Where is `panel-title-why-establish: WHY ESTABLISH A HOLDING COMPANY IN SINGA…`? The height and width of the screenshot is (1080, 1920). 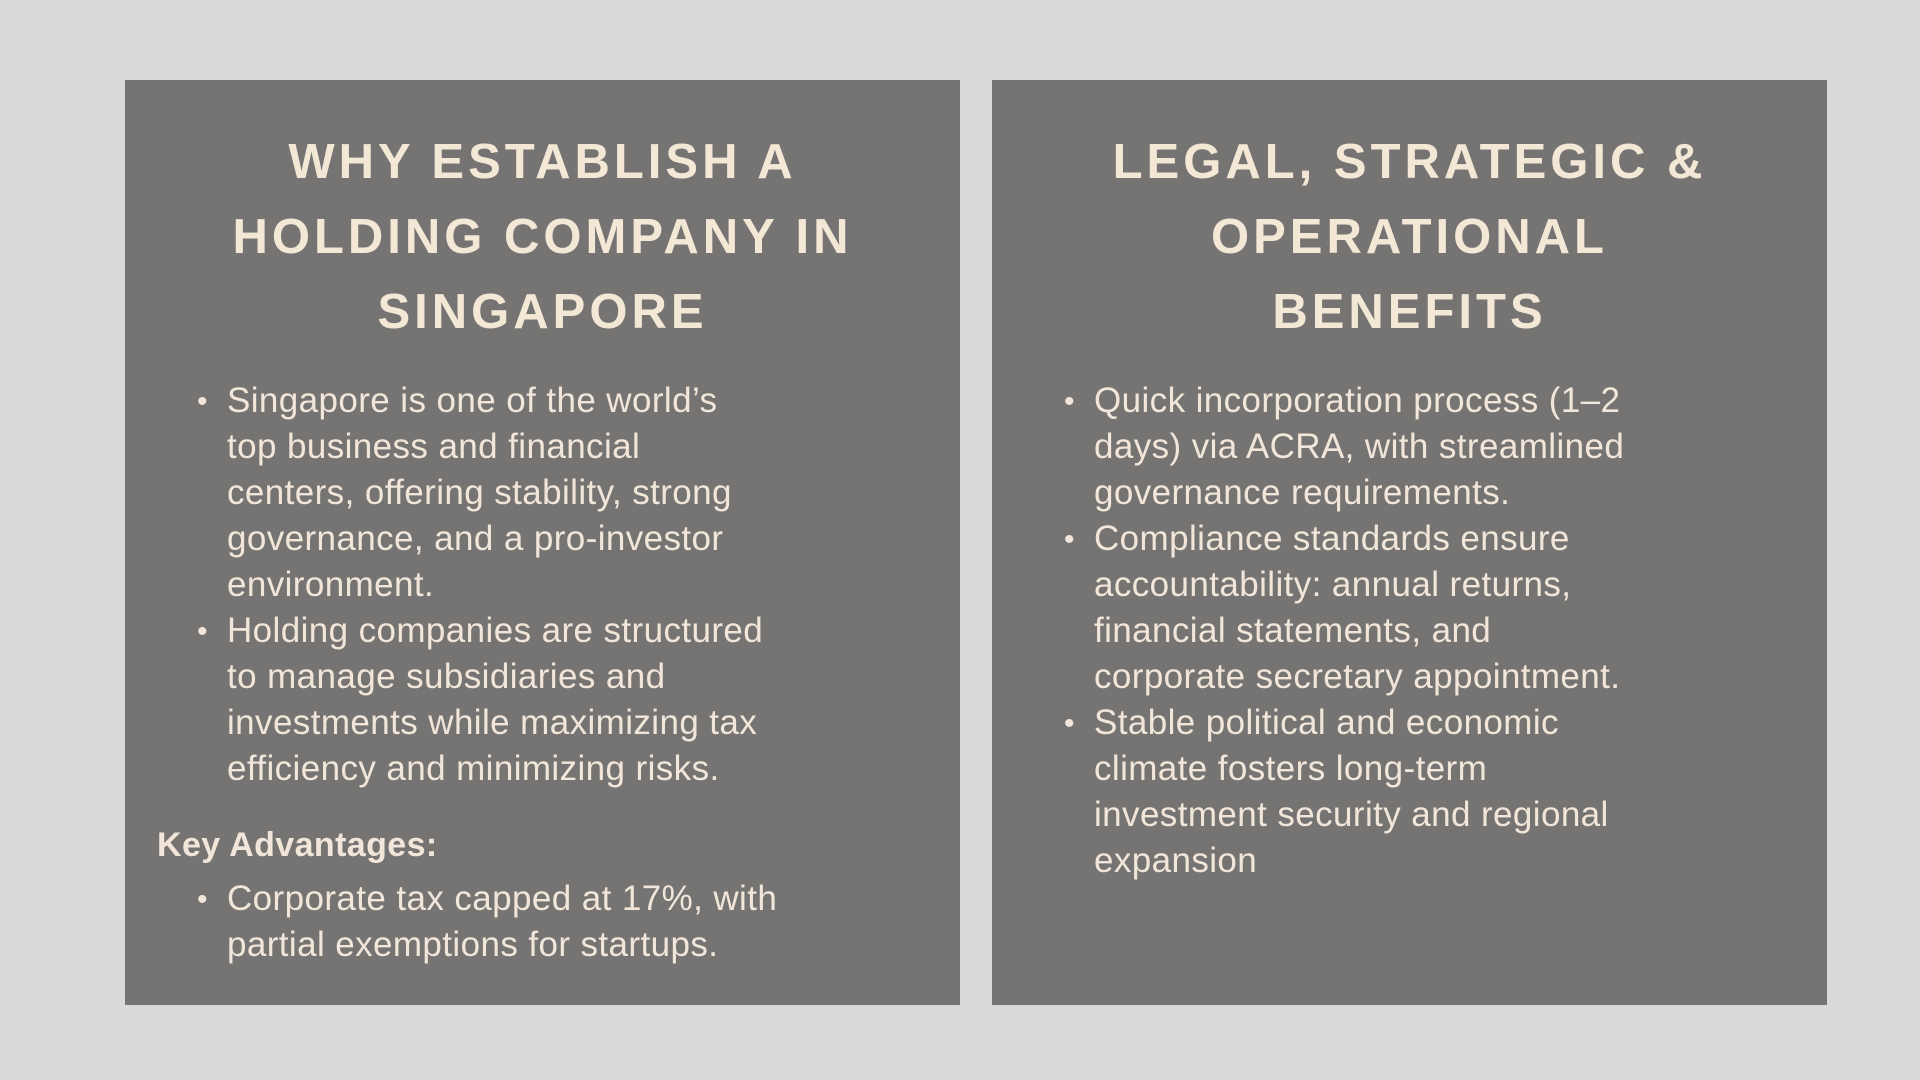 panel-title-why-establish: WHY ESTABLISH A HOLDING COMPANY IN SINGA… is located at coordinates (542, 237).